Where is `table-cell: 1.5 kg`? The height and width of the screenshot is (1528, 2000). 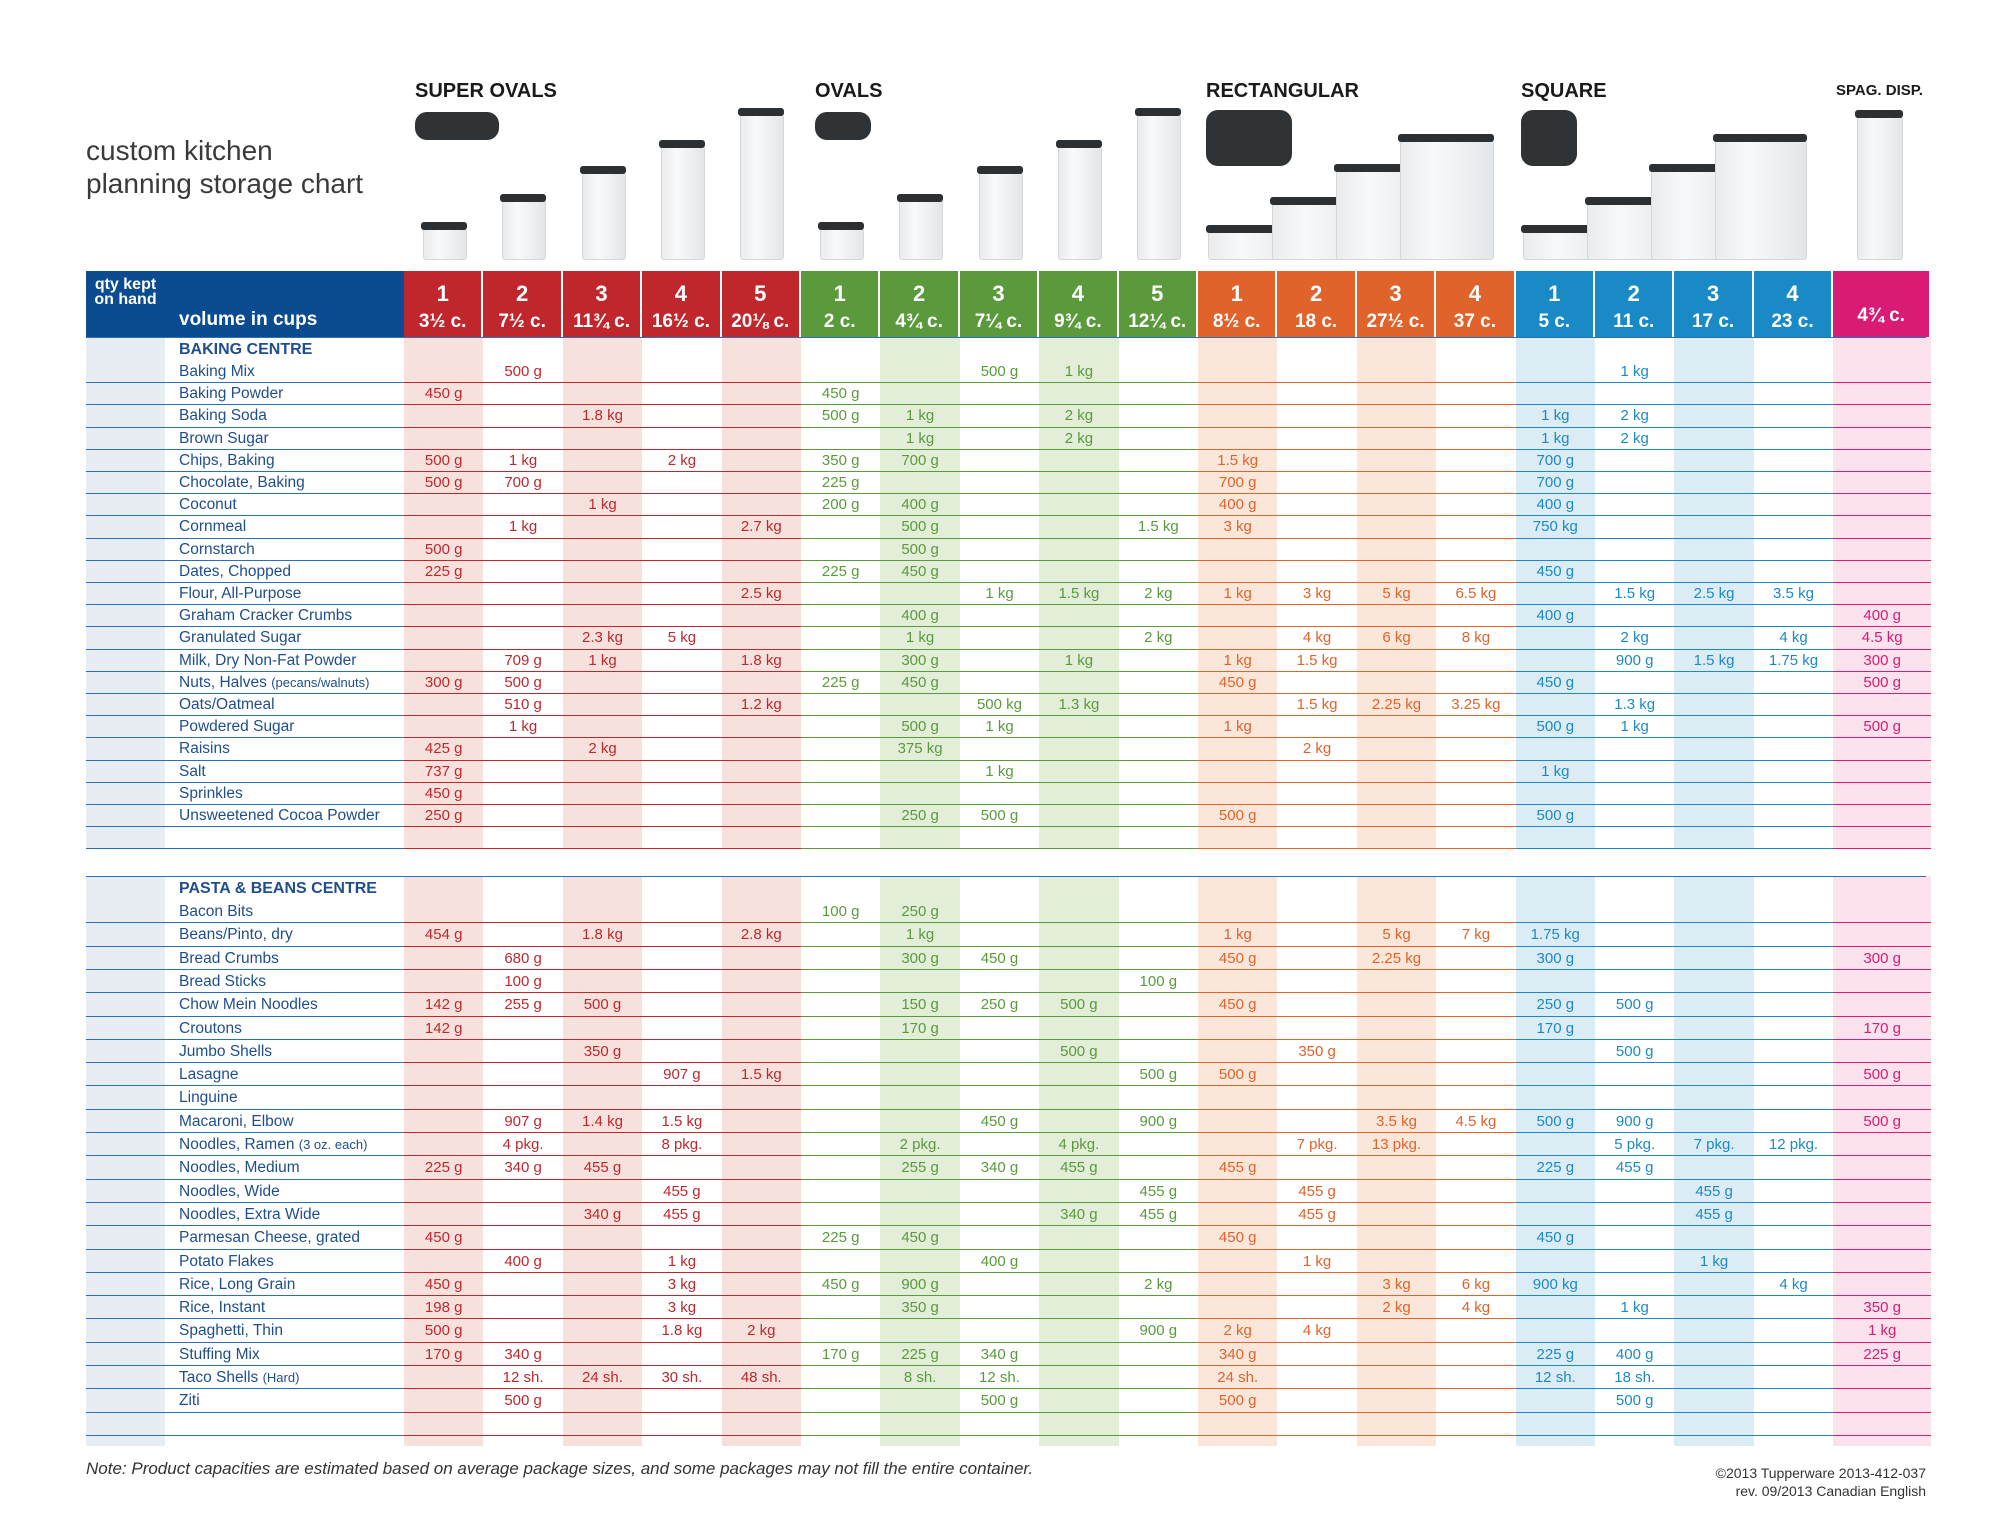
table-cell: 1.5 kg is located at coordinates (1079, 593).